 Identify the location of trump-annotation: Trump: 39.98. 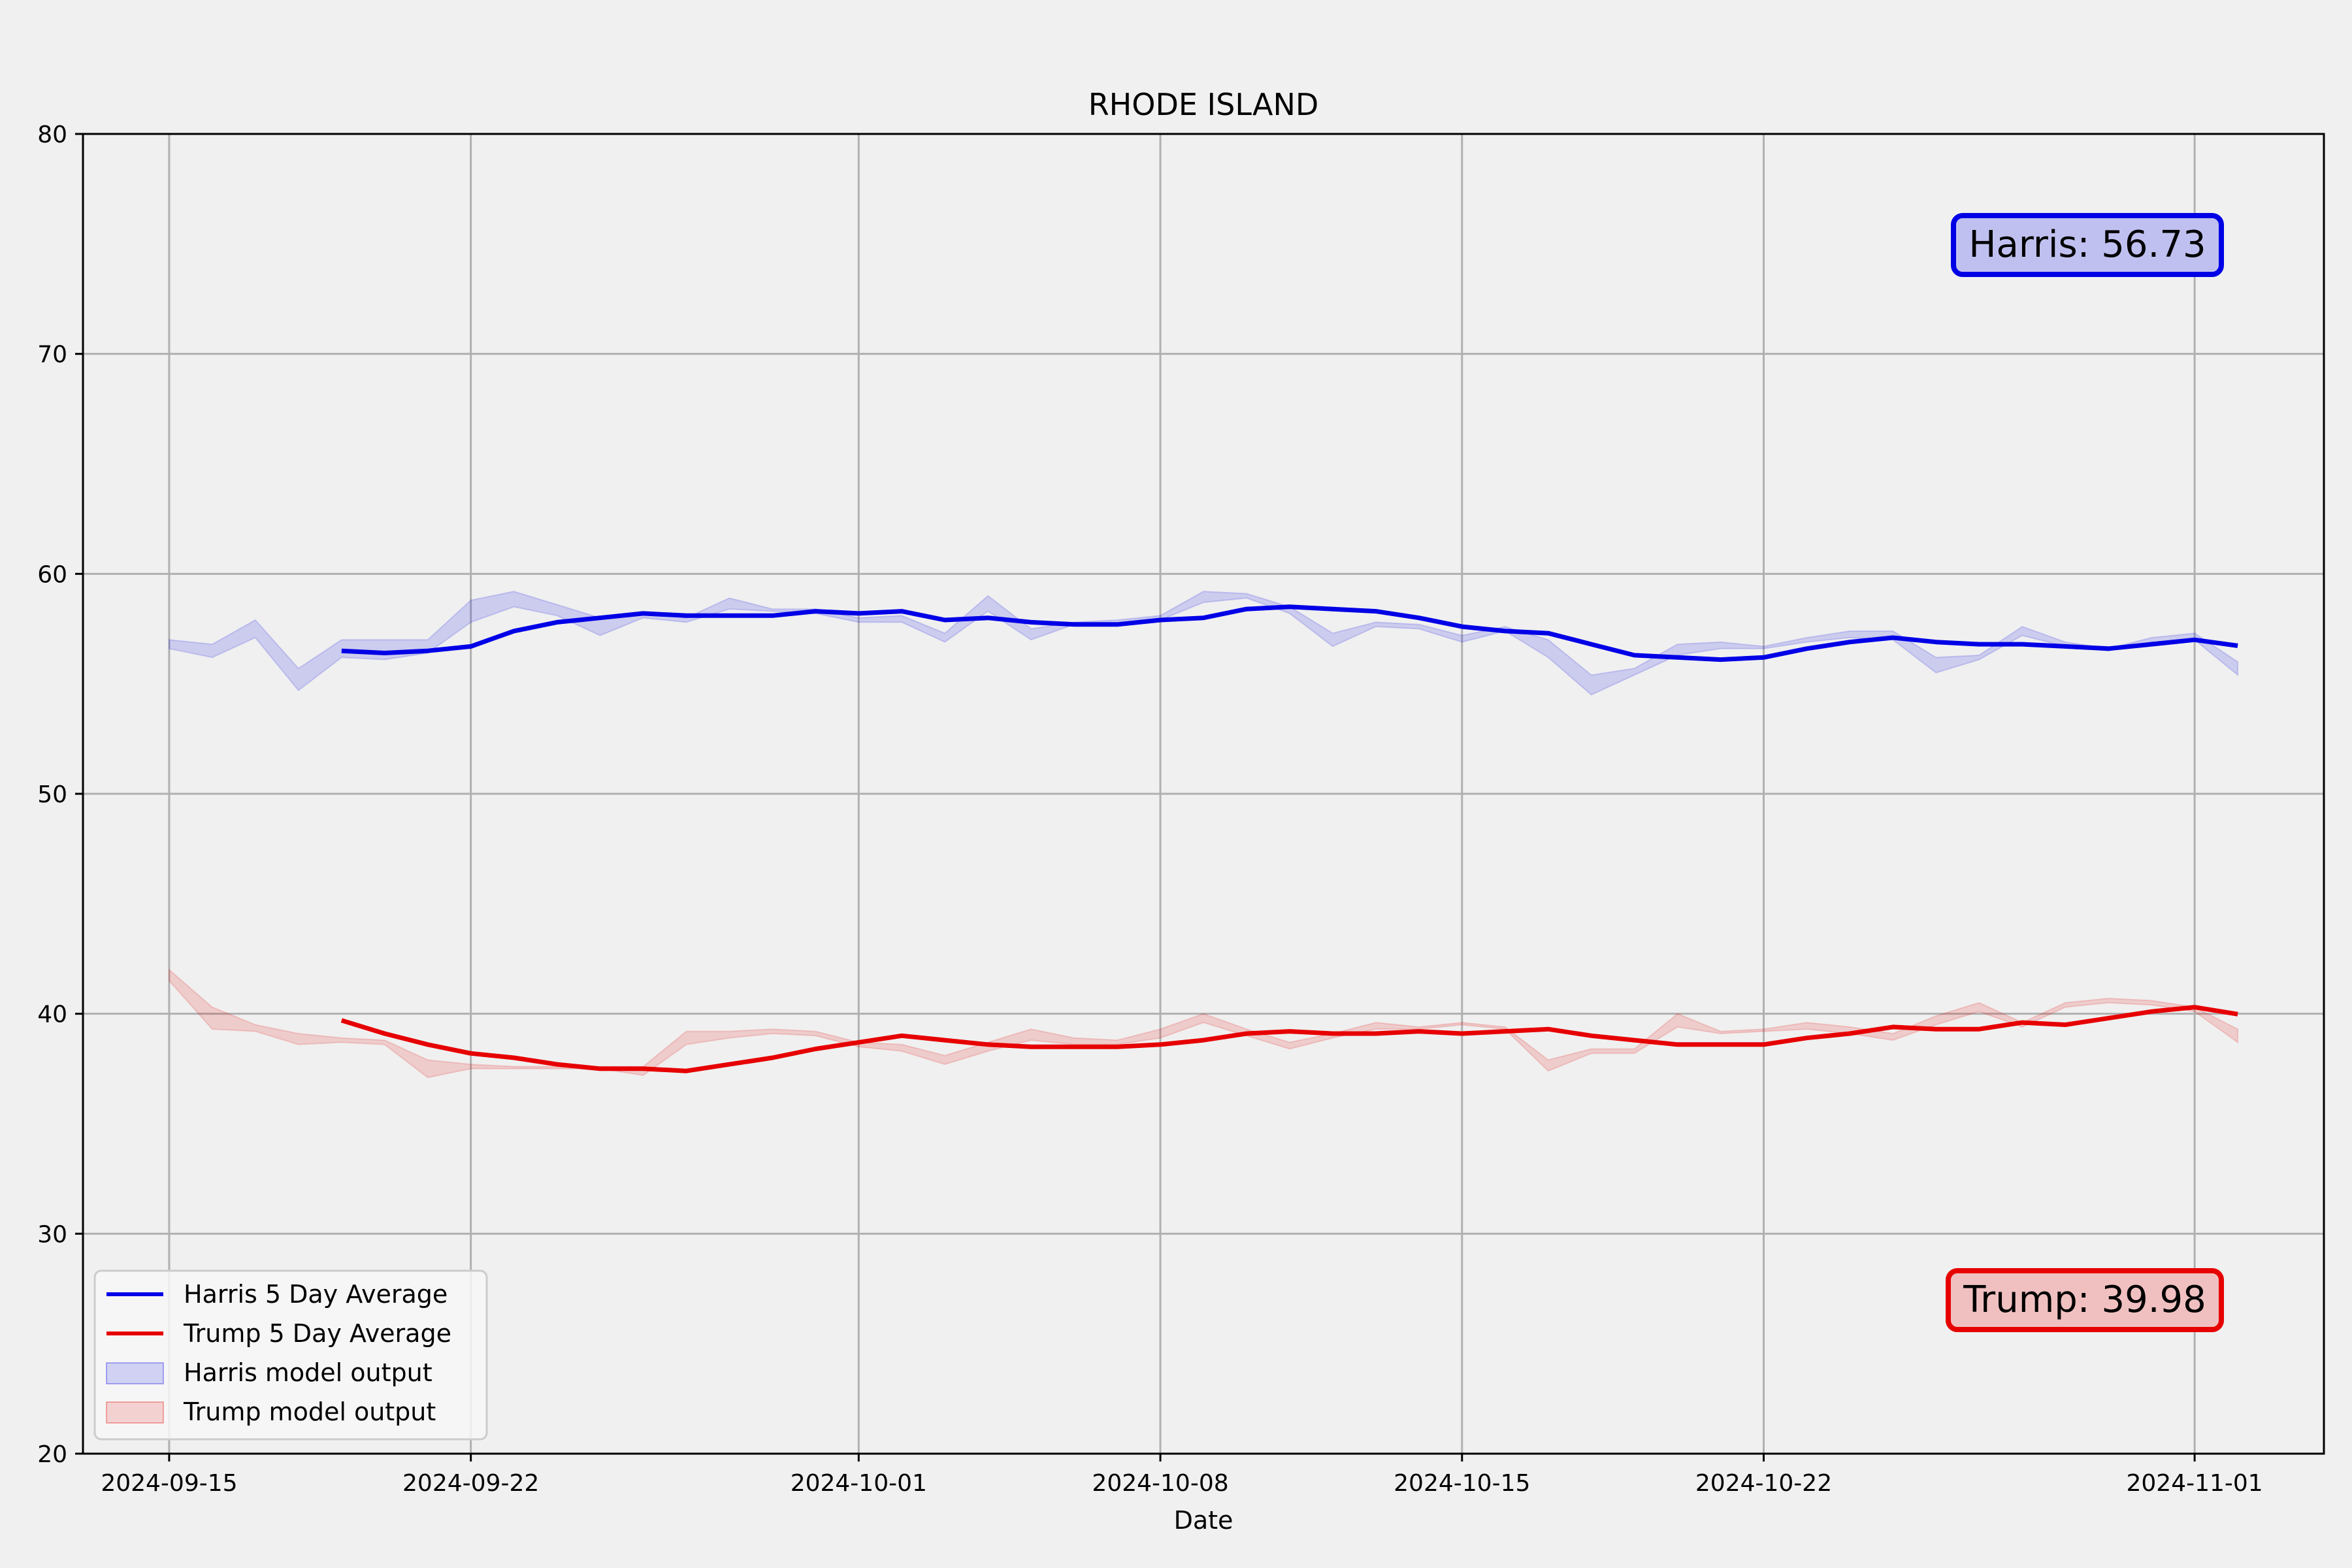
(2085, 1300).